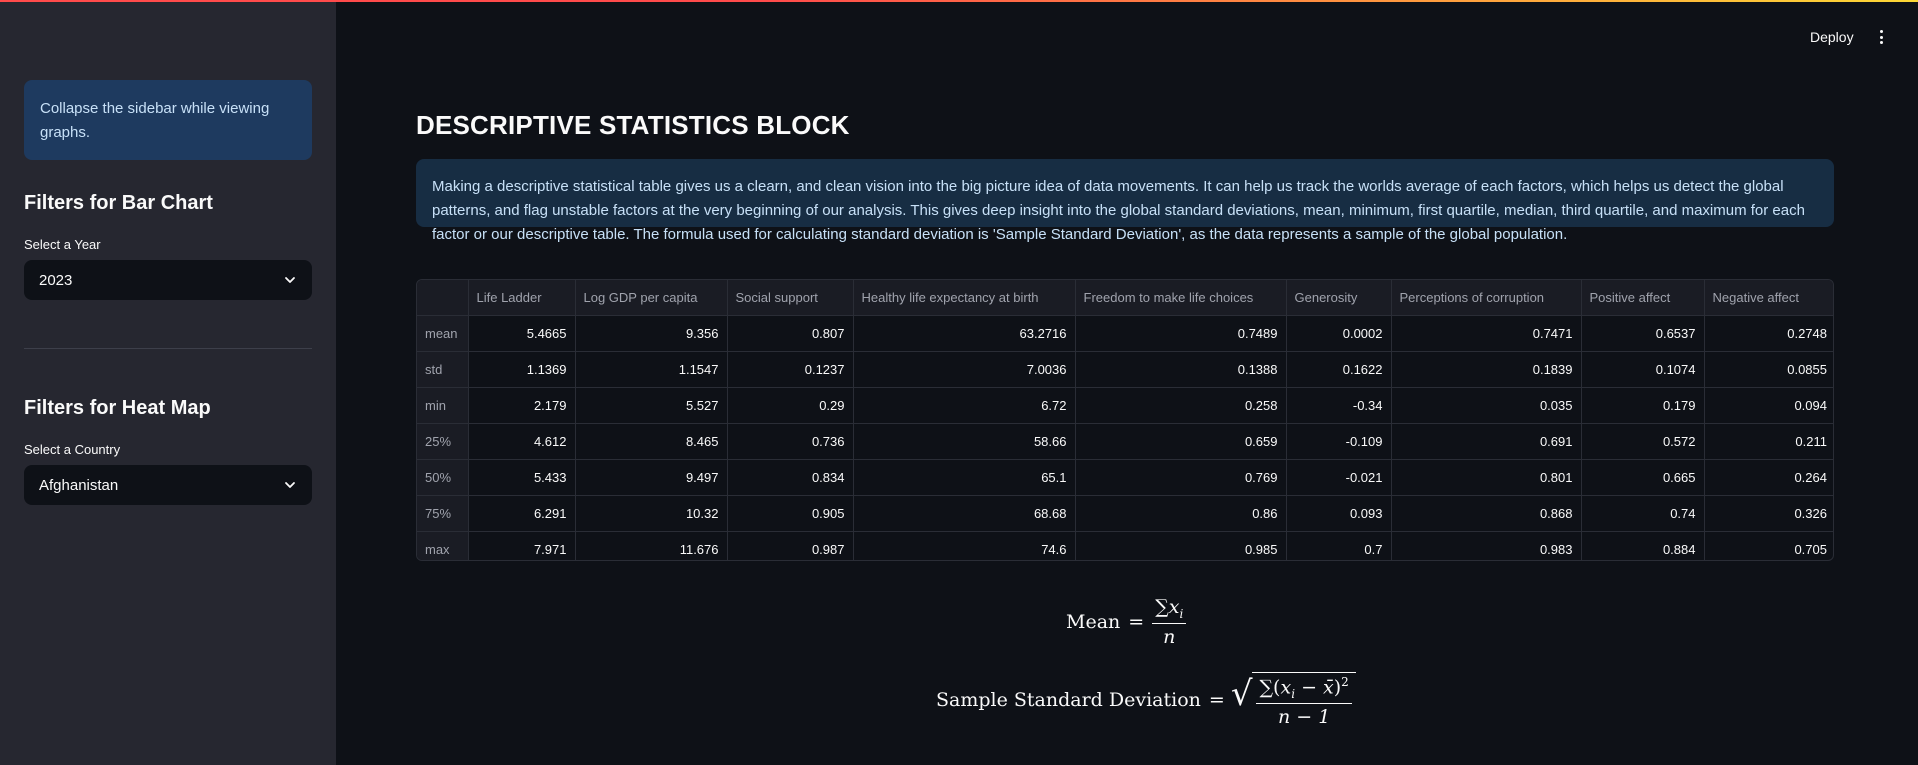  I want to click on table-cell: 0.905, so click(790, 513).